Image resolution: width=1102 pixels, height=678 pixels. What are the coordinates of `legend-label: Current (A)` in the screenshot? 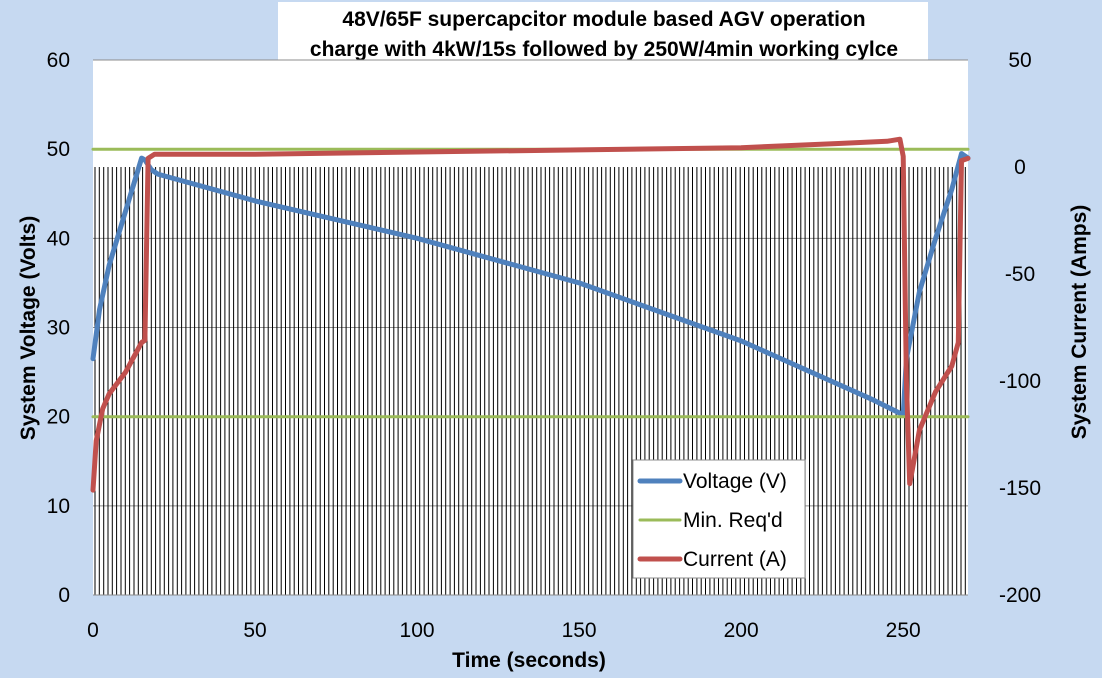 It's located at (735, 559).